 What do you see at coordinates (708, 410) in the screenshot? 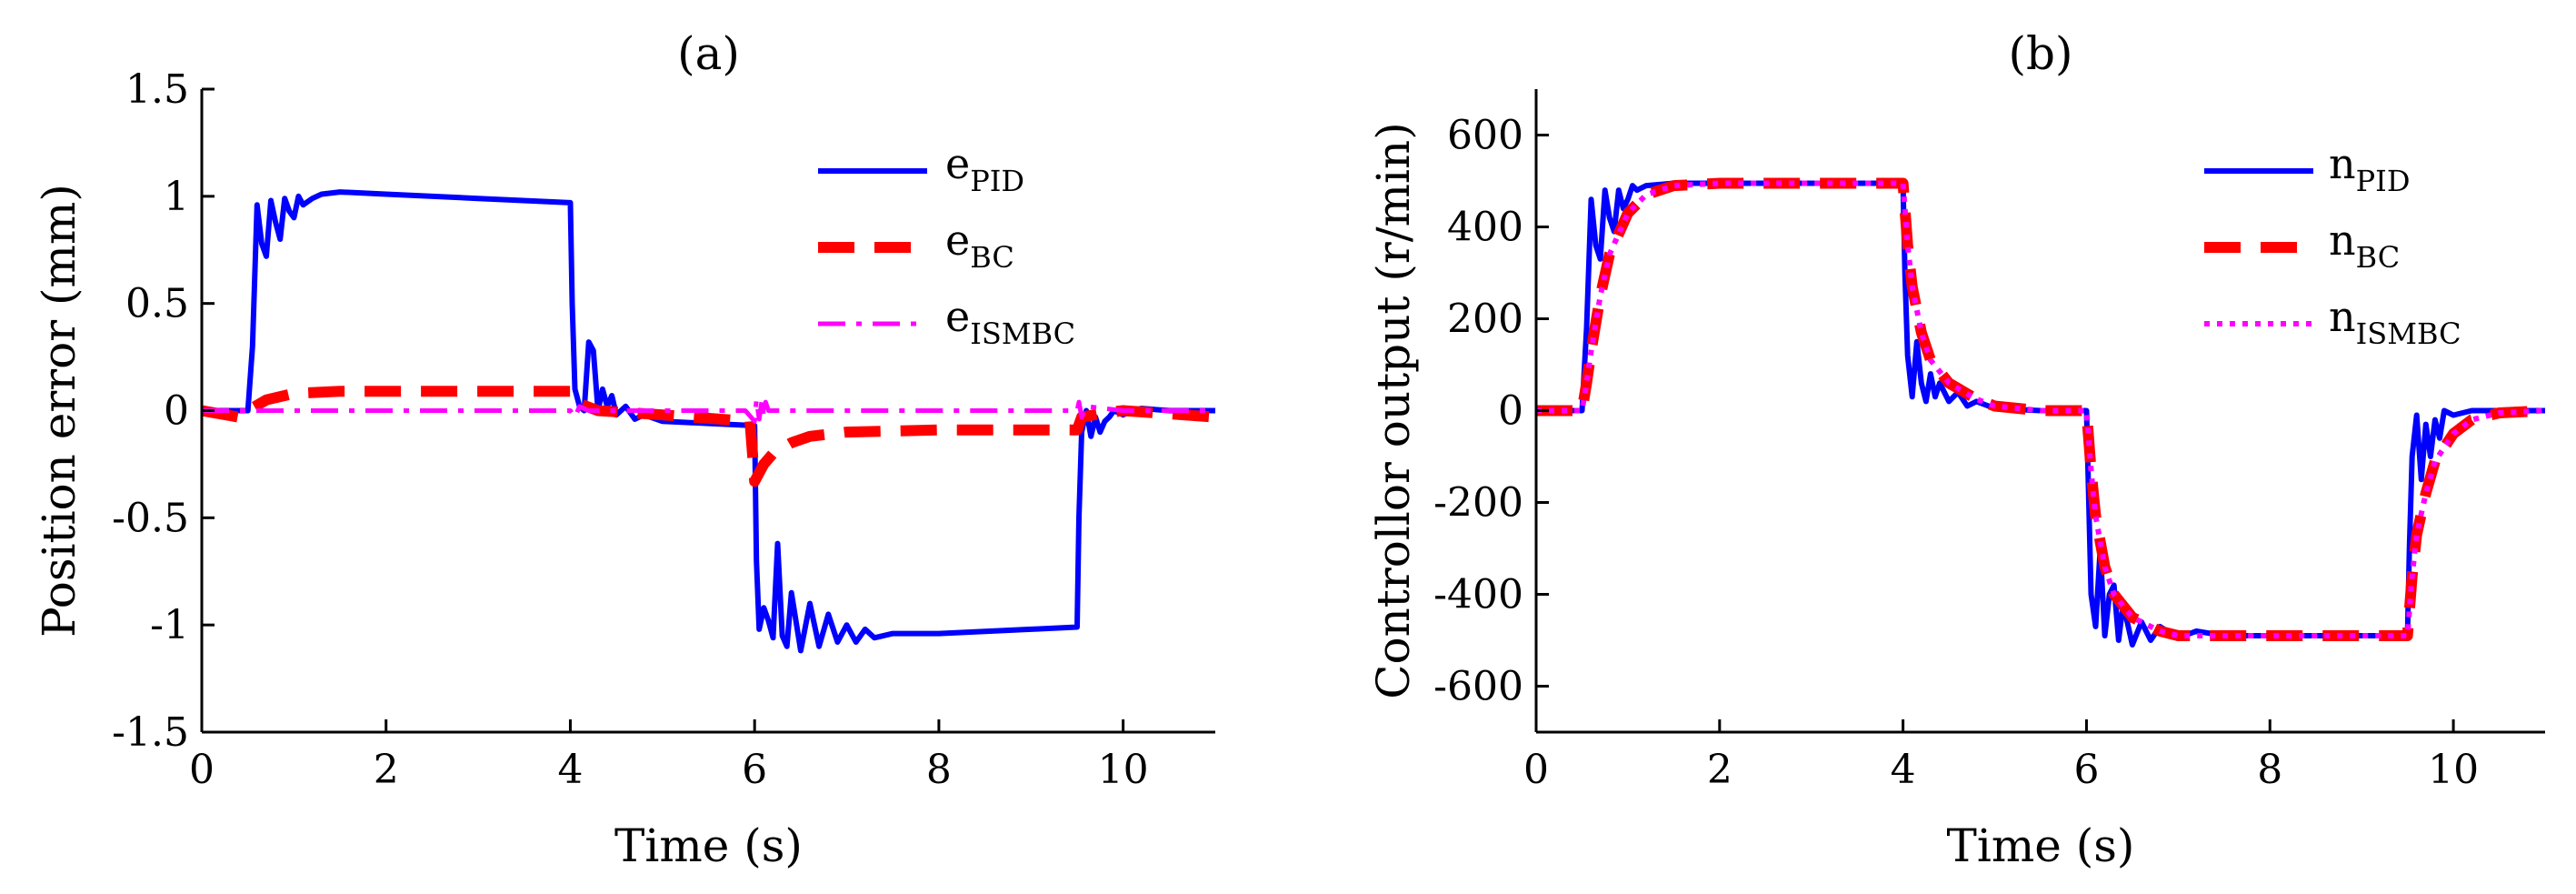
I see `series-line-ismbc` at bounding box center [708, 410].